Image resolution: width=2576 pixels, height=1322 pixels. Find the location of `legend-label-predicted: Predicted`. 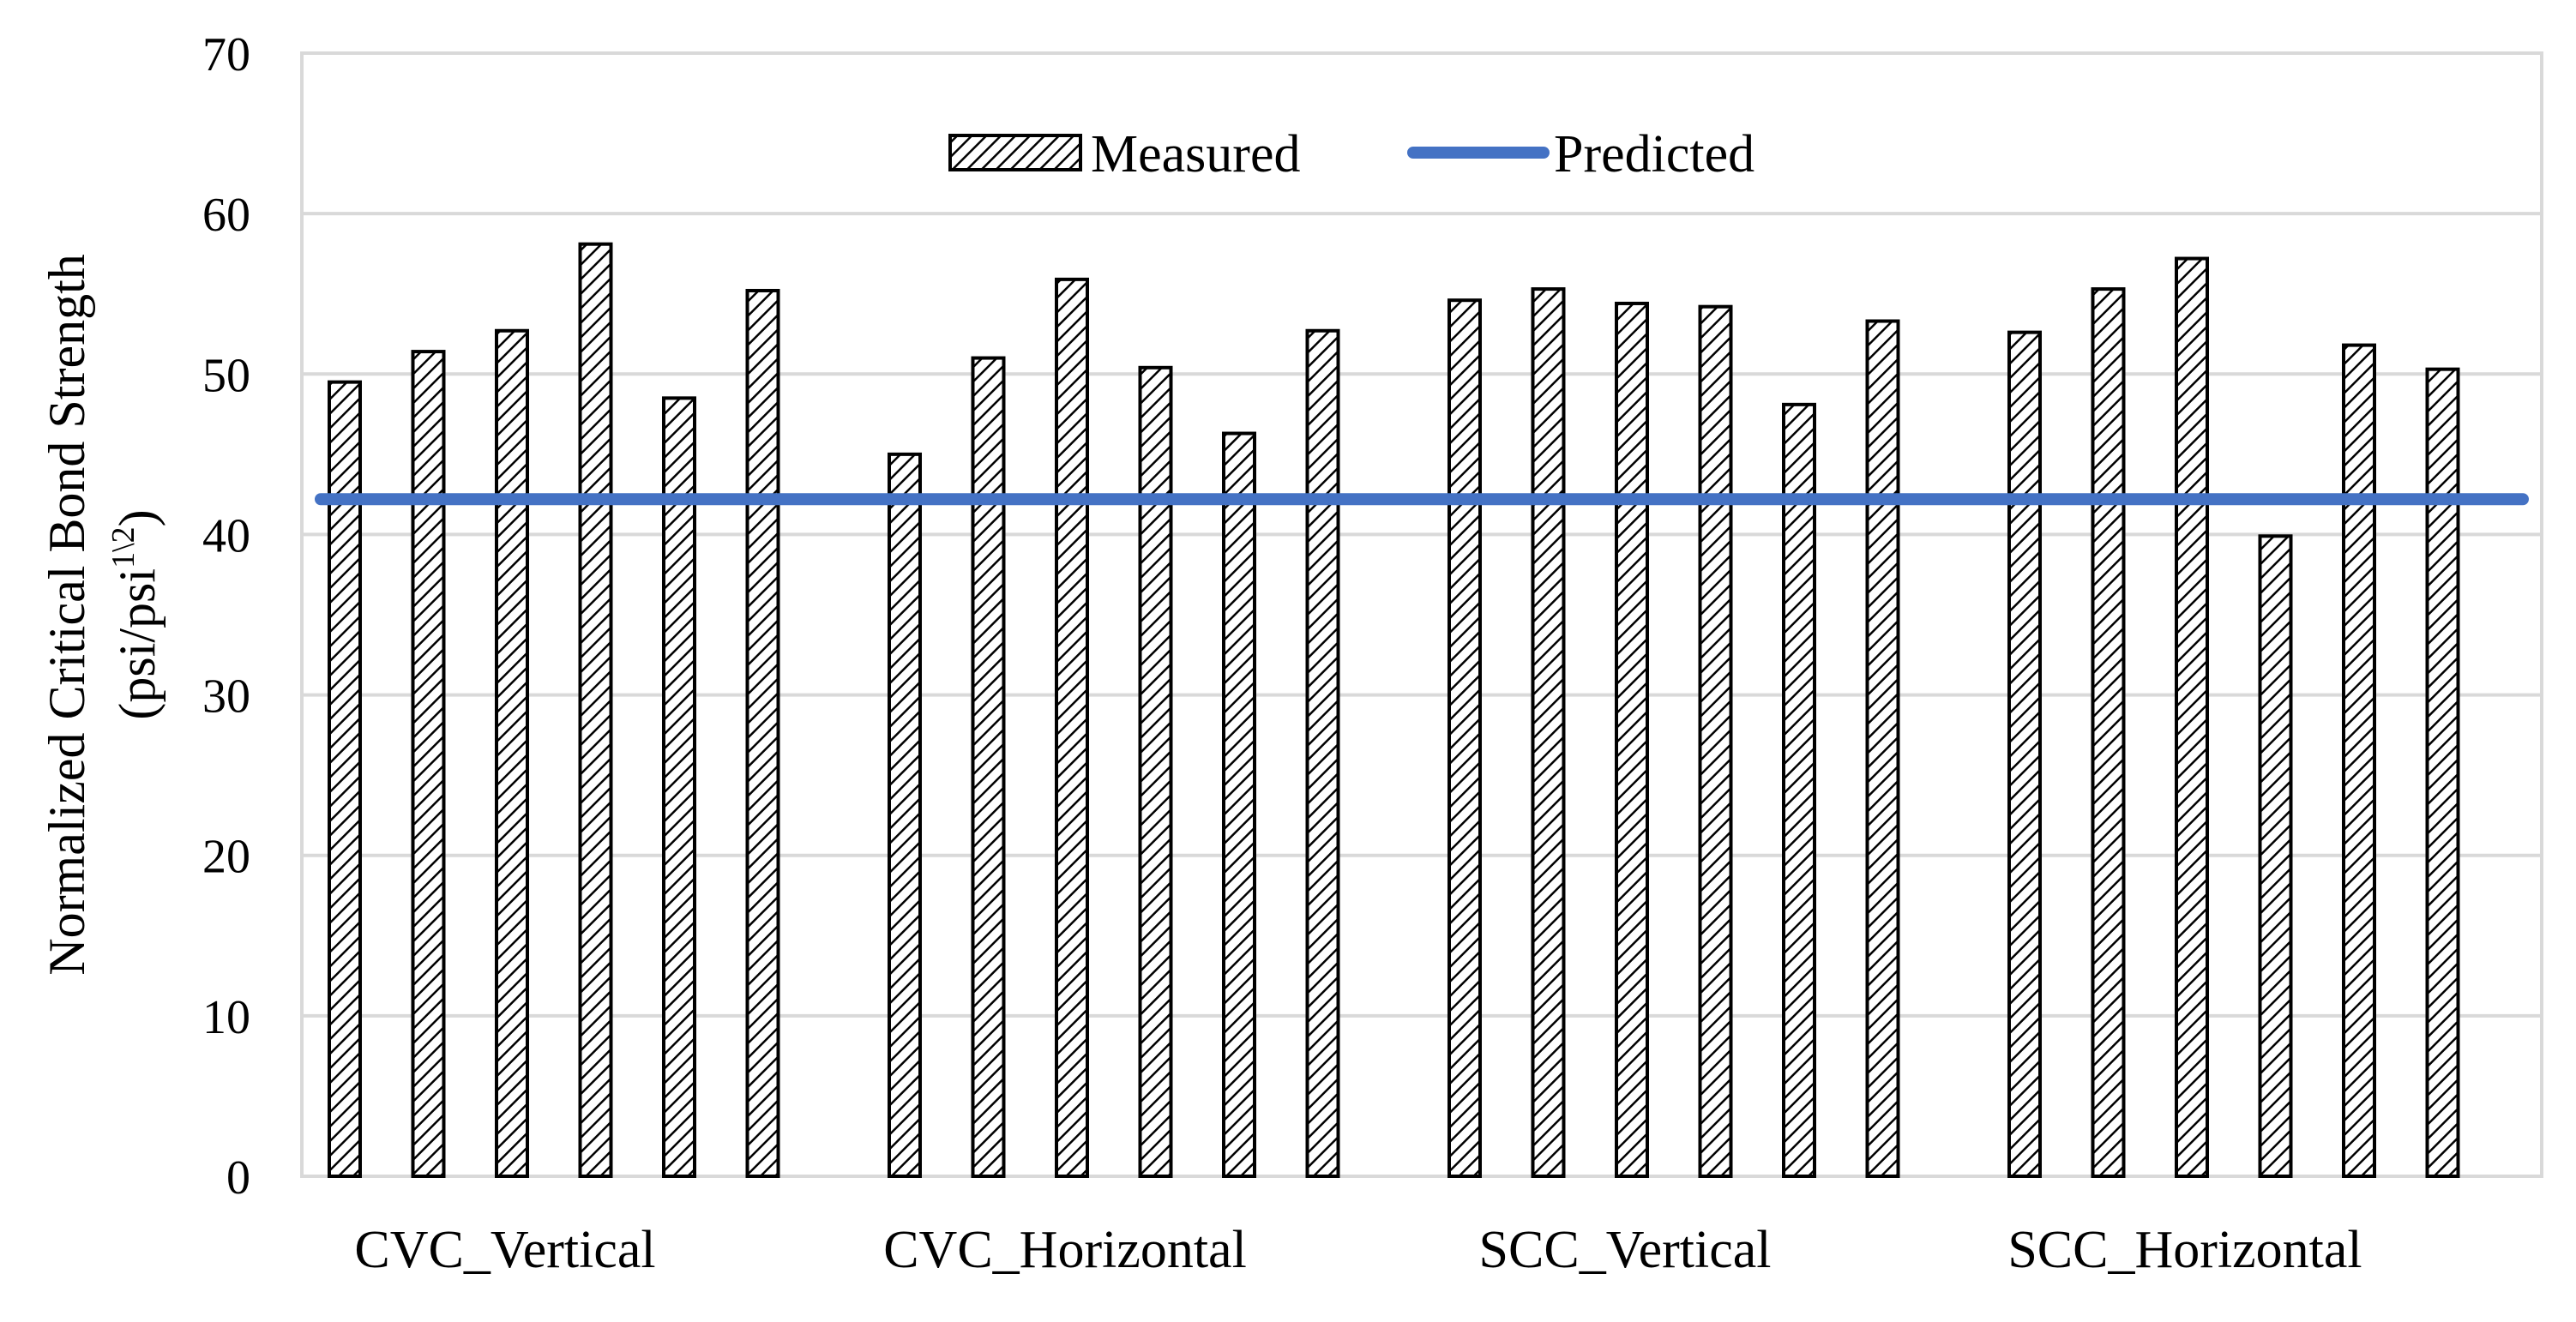

legend-label-predicted: Predicted is located at coordinates (1654, 154).